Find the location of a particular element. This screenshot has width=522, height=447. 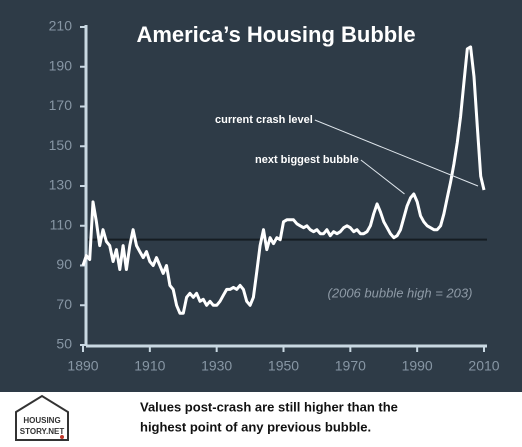

logo: HOUSING STORY.NET is located at coordinates (42, 417).